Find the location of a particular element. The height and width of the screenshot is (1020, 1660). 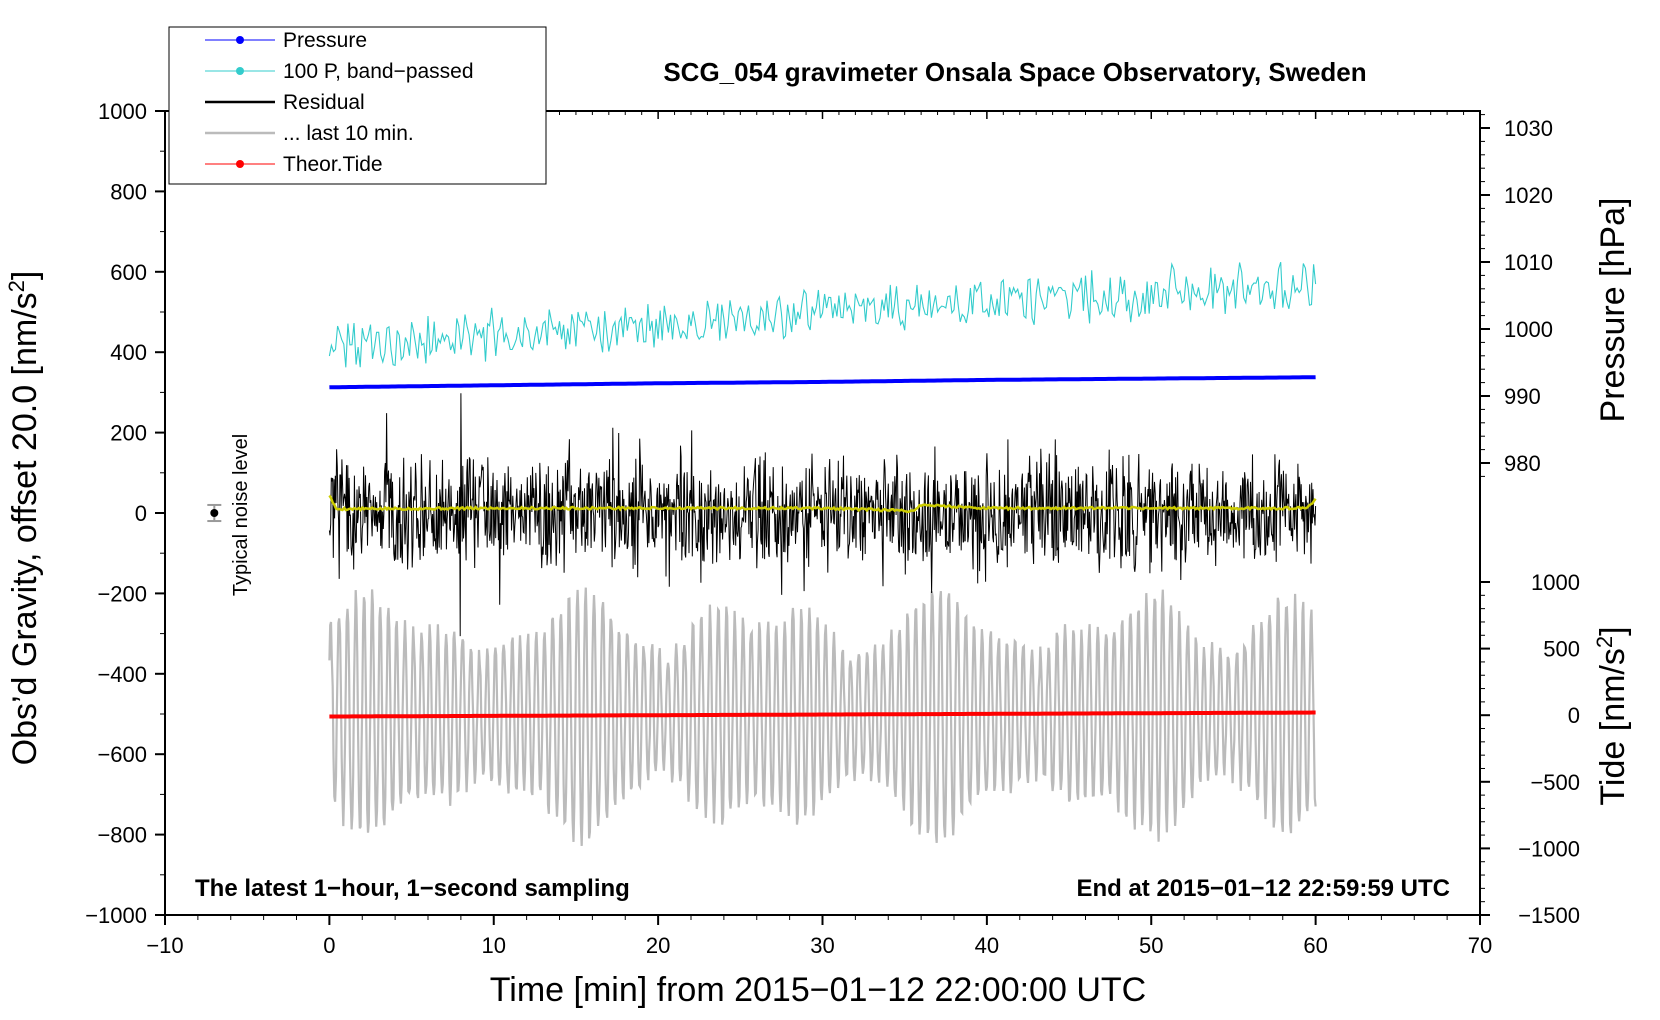

noise-marker is located at coordinates (214, 513).